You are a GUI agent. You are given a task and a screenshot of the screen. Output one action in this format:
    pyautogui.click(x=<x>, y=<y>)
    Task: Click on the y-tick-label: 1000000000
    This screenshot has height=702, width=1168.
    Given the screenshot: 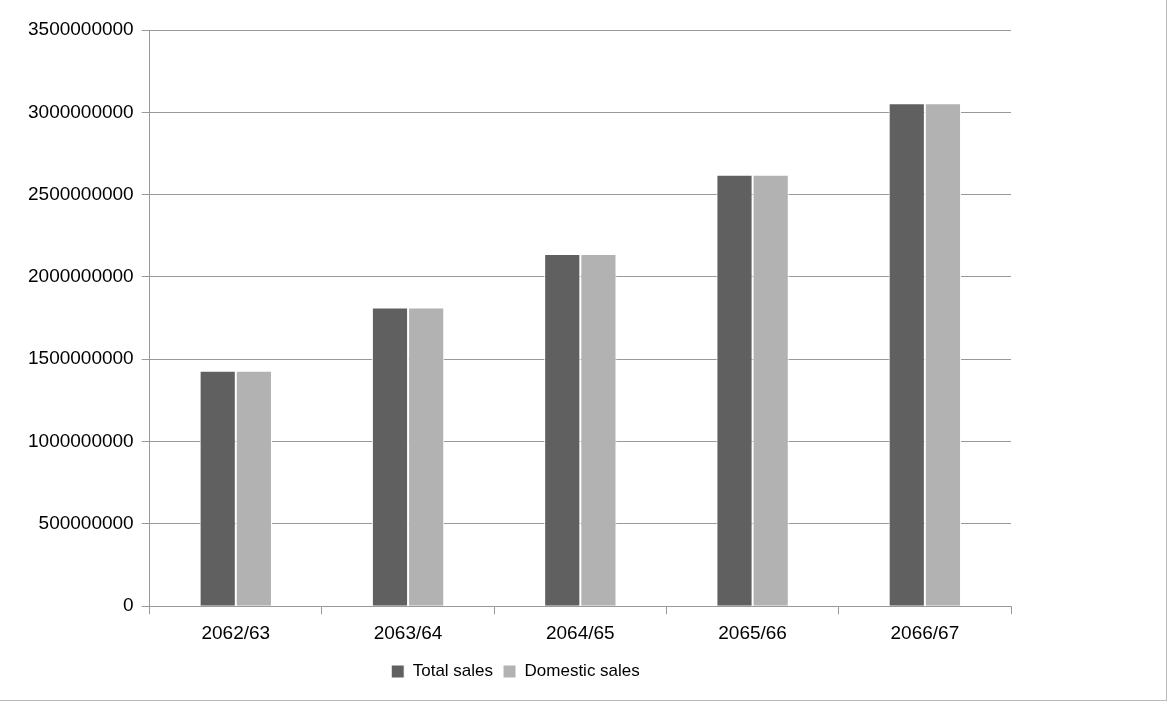 What is the action you would take?
    pyautogui.click(x=81, y=440)
    